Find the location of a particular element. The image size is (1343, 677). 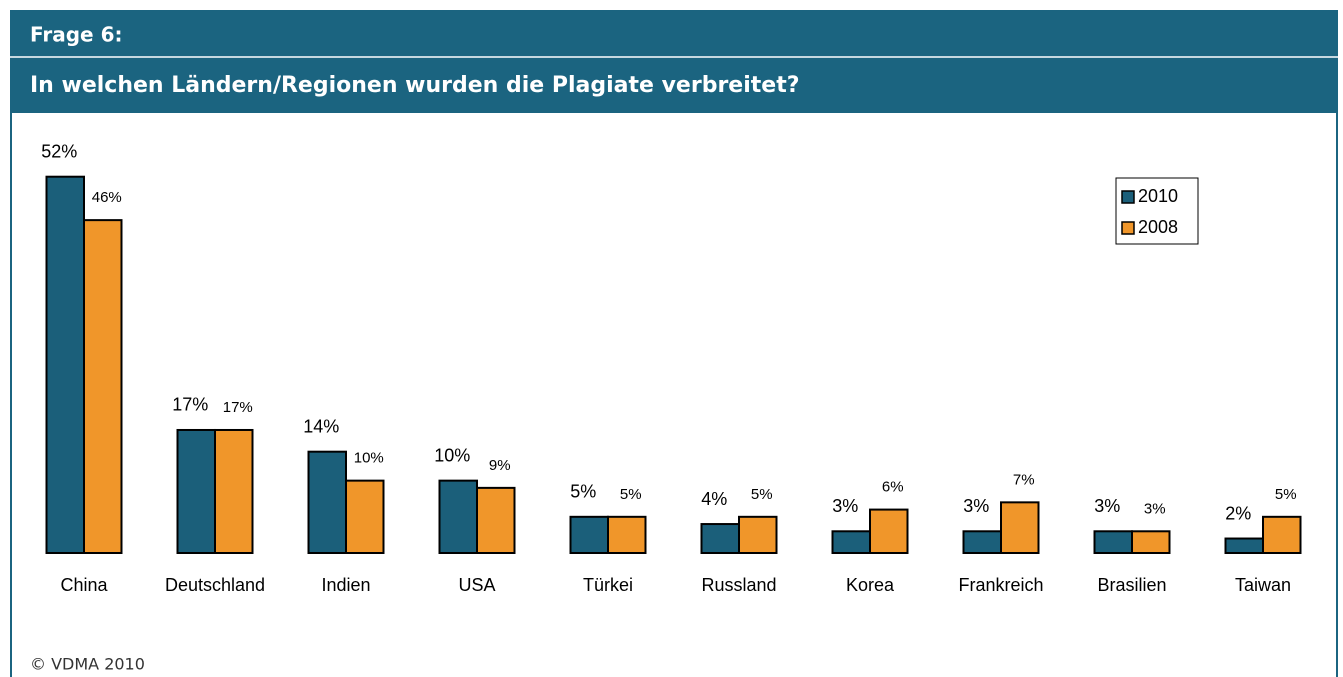

x-tick-label: Taiwan is located at coordinates (1263, 585).